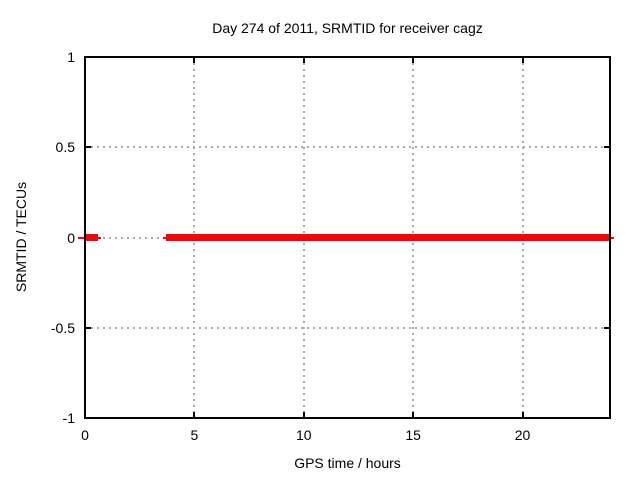  What do you see at coordinates (413, 435) in the screenshot?
I see `x-tick-label: 15` at bounding box center [413, 435].